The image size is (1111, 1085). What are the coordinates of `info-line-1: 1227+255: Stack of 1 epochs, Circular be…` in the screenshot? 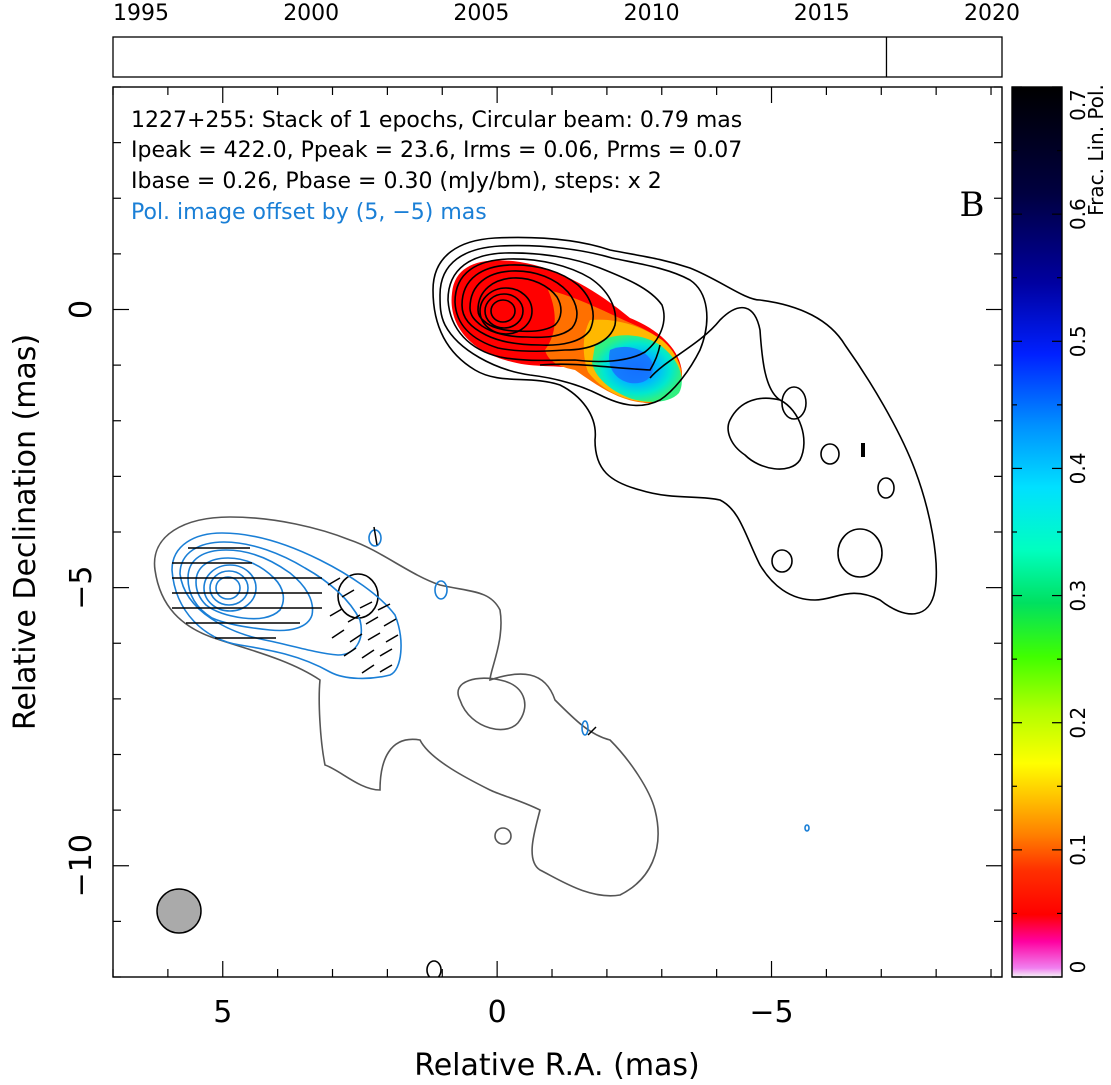 It's located at (436, 120).